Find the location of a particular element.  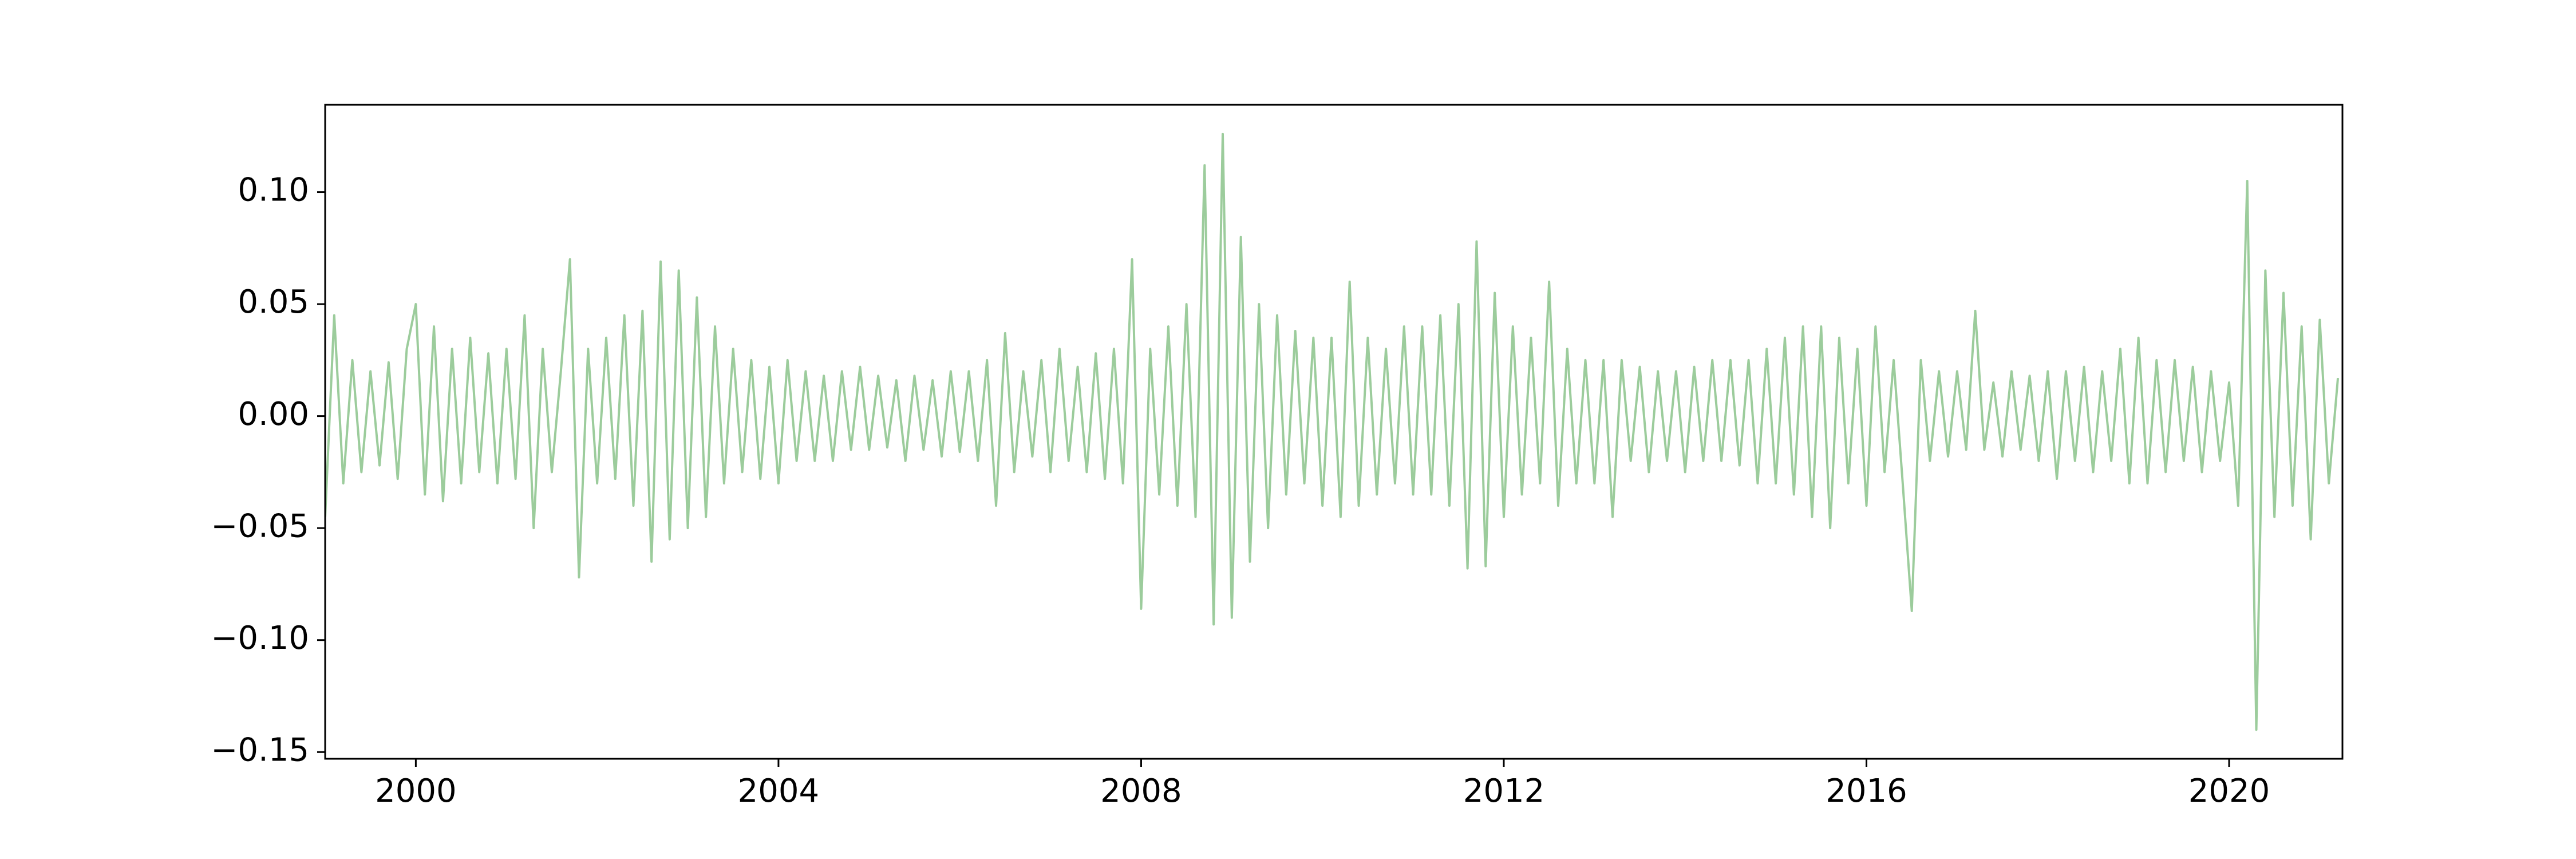

x-tick-label: 2008 is located at coordinates (1141, 791).